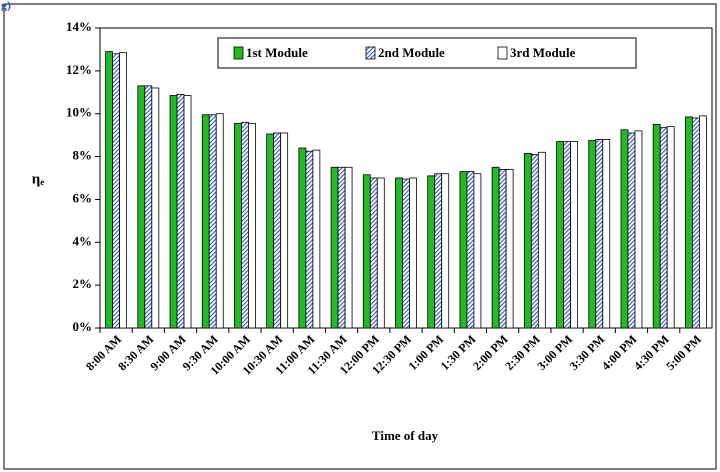  What do you see at coordinates (6, 6) in the screenshot?
I see `panel-label: g)` at bounding box center [6, 6].